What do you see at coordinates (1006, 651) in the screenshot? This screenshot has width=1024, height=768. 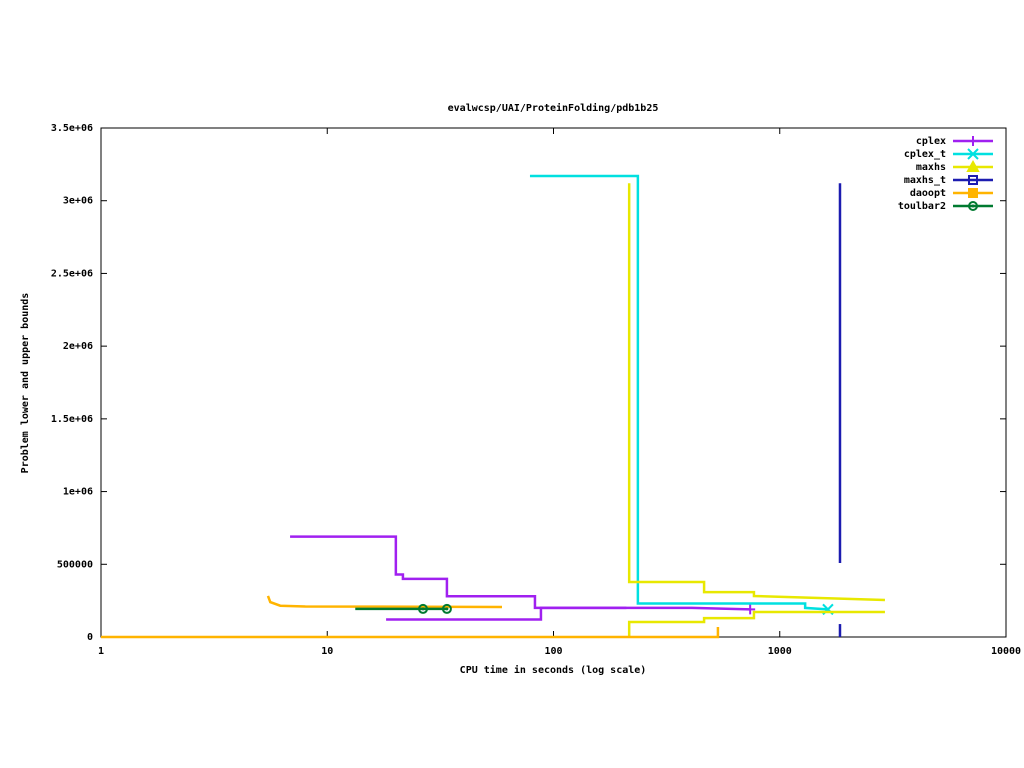 I see `x-tick-label: 10000` at bounding box center [1006, 651].